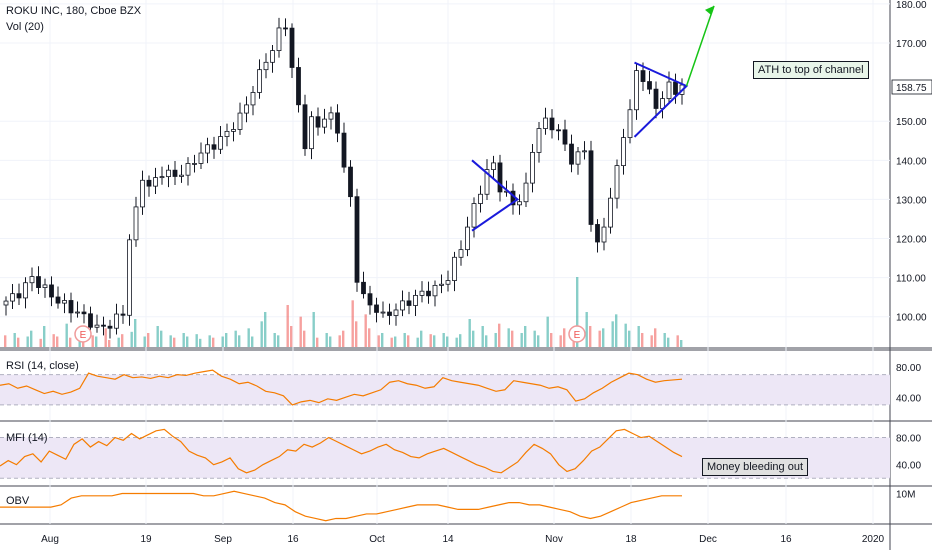 The width and height of the screenshot is (932, 550). What do you see at coordinates (83, 335) in the screenshot?
I see `earnings-marker-label: E` at bounding box center [83, 335].